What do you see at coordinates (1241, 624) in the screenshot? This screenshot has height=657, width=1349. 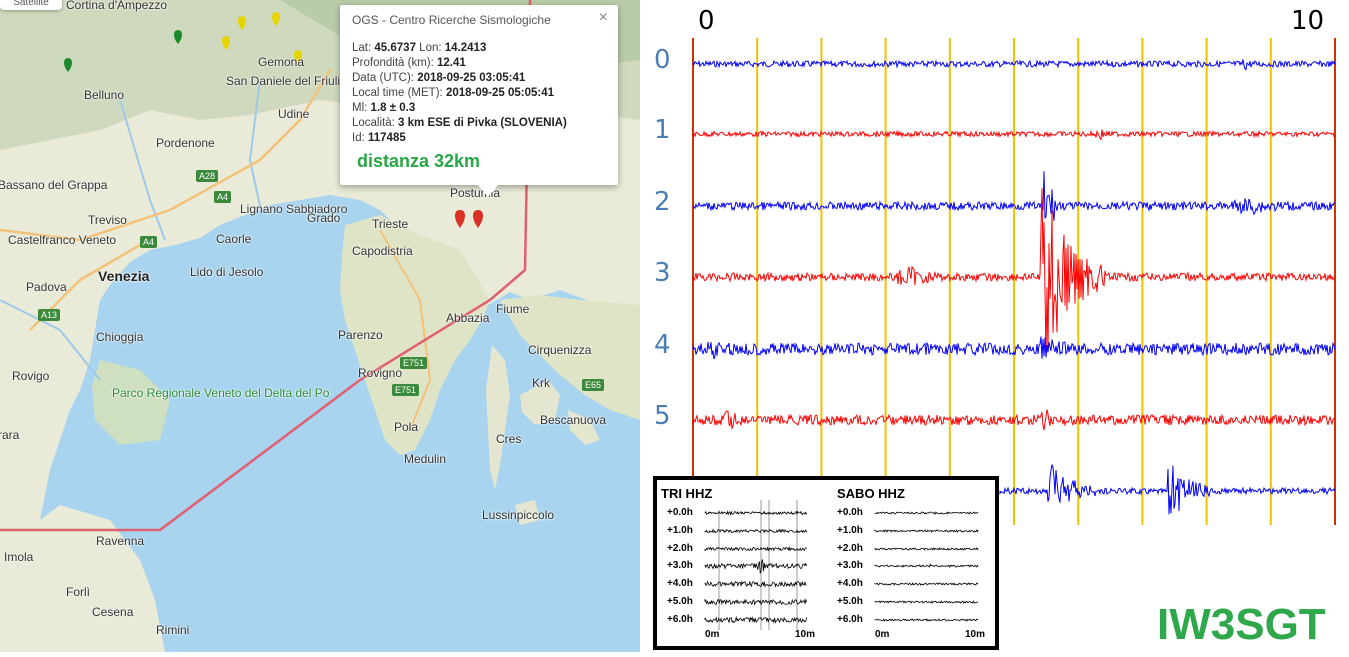 I see `station-callsign: IW3SGT` at bounding box center [1241, 624].